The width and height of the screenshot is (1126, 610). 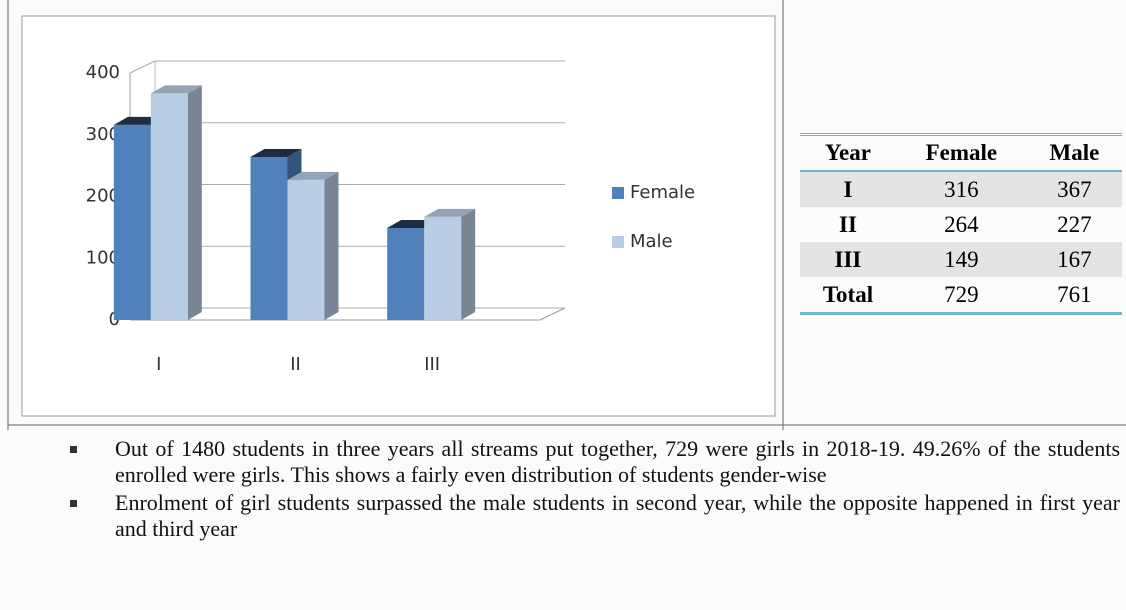 What do you see at coordinates (848, 259) in the screenshot?
I see `table-cell: III` at bounding box center [848, 259].